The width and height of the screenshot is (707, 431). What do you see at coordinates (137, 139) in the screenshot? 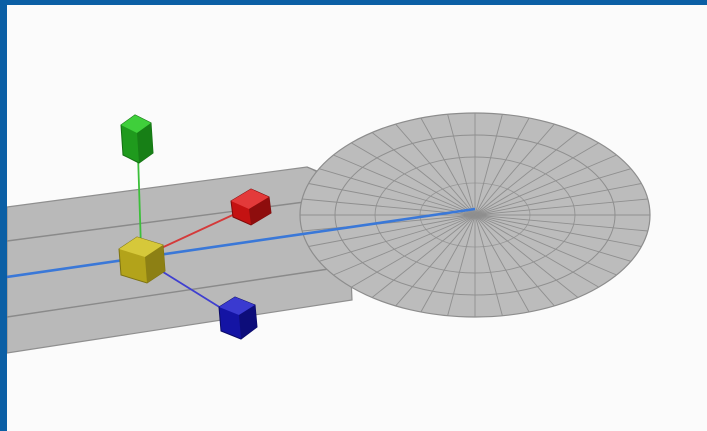
I see `gizmo-y-handle` at bounding box center [137, 139].